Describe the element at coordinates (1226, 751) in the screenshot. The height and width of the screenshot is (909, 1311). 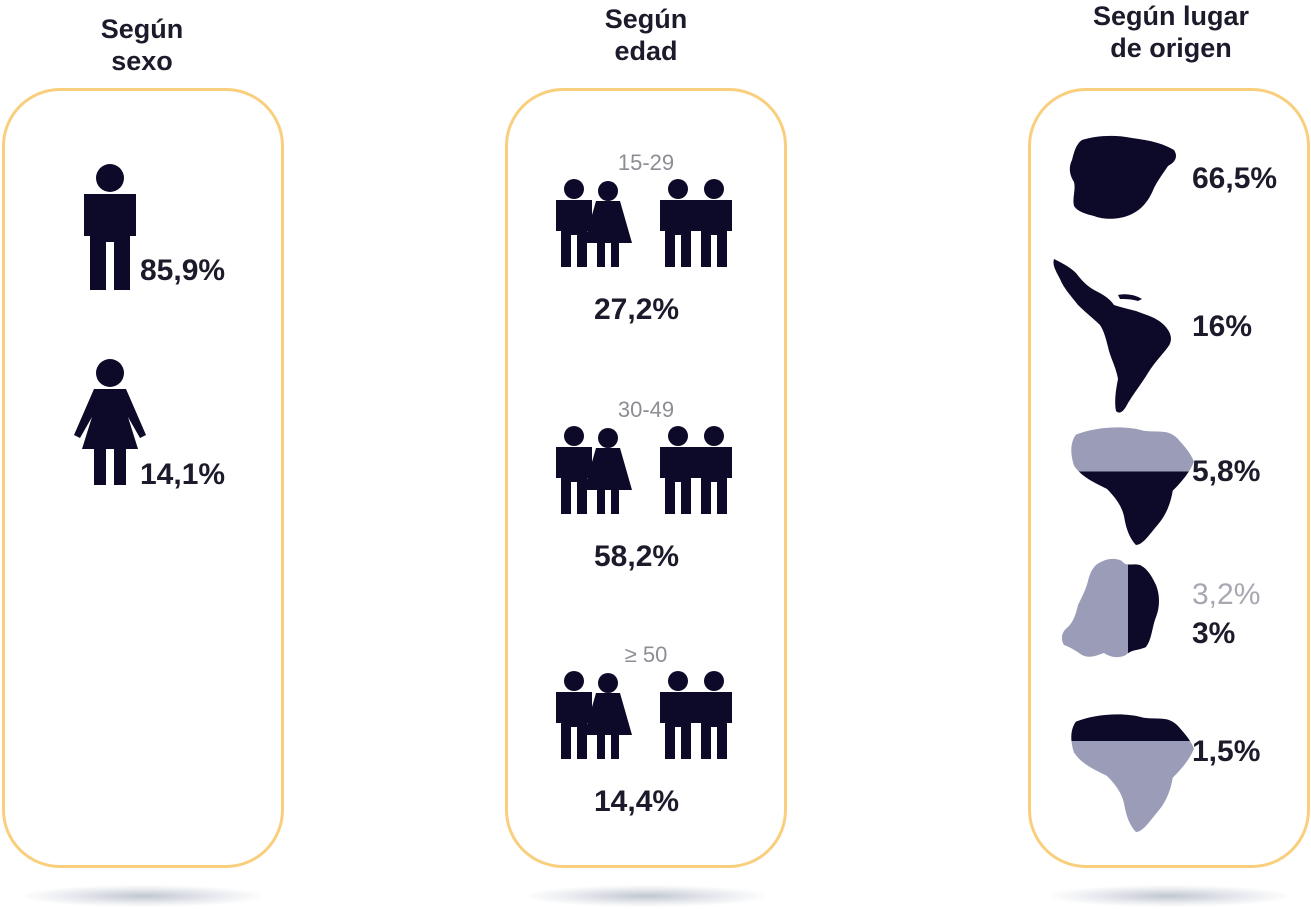
I see `origen-subsaharan-value: 1,5%` at that location.